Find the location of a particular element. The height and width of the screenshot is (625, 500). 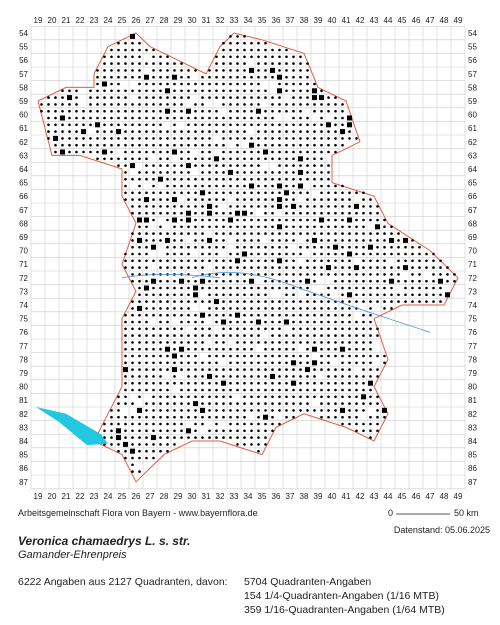

row-label: 77 is located at coordinates (23, 346).